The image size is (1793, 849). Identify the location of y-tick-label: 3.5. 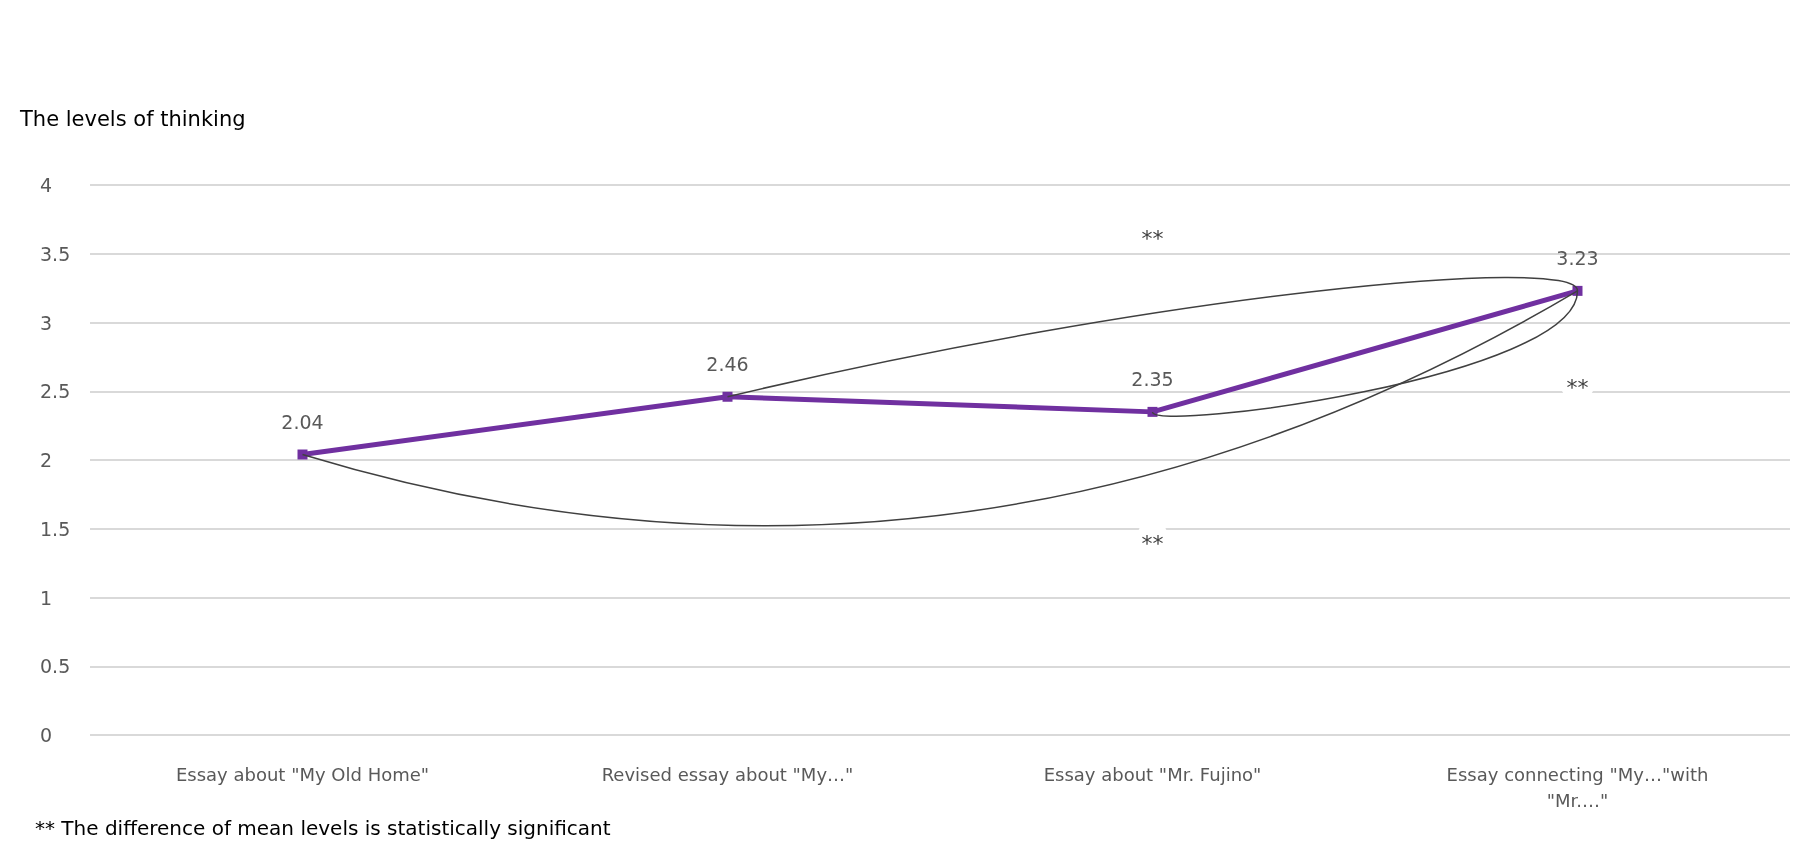
(55, 253).